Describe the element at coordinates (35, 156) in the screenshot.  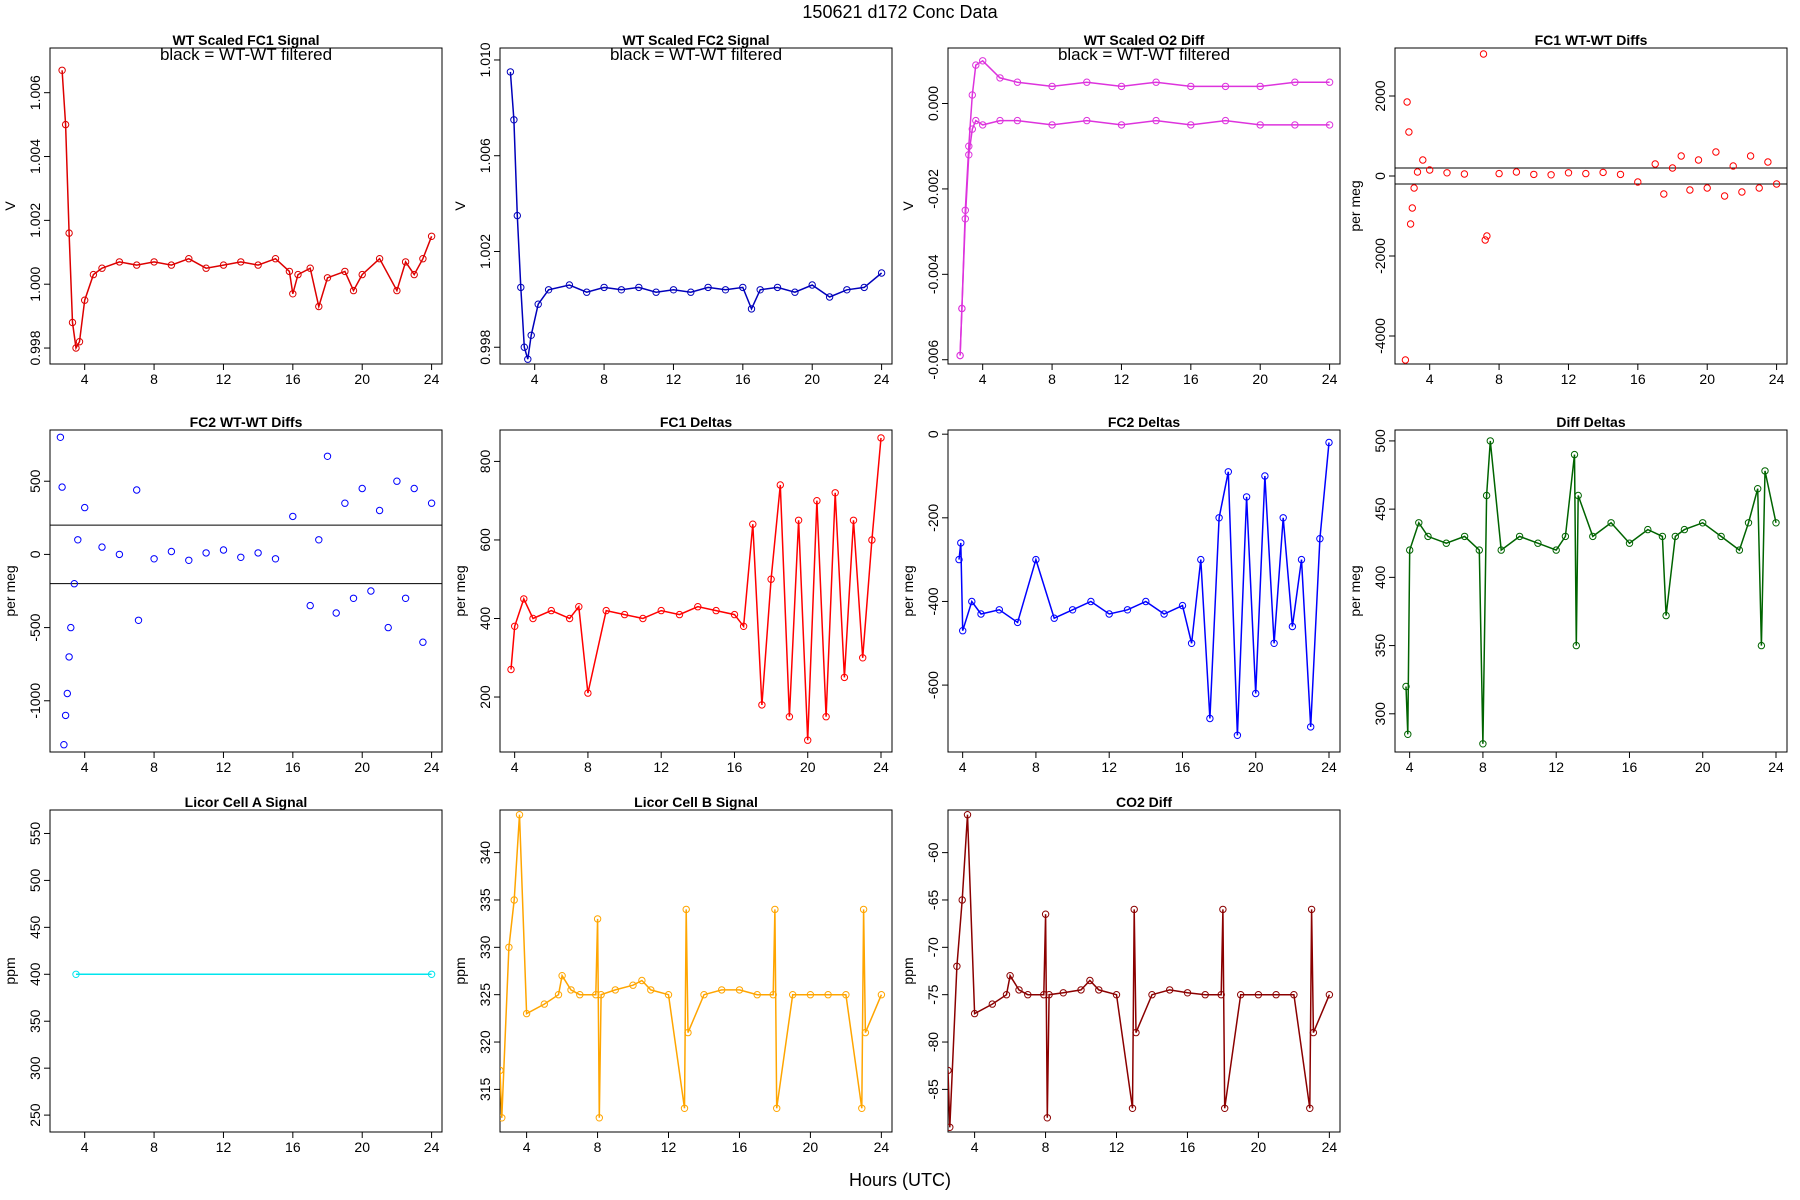
I see `y-tick-label: 1.004` at that location.